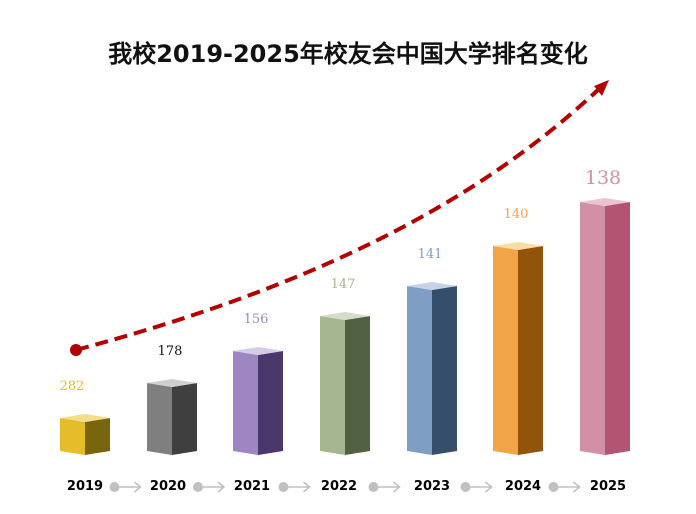  I want to click on trend-start-dot, so click(76, 350).